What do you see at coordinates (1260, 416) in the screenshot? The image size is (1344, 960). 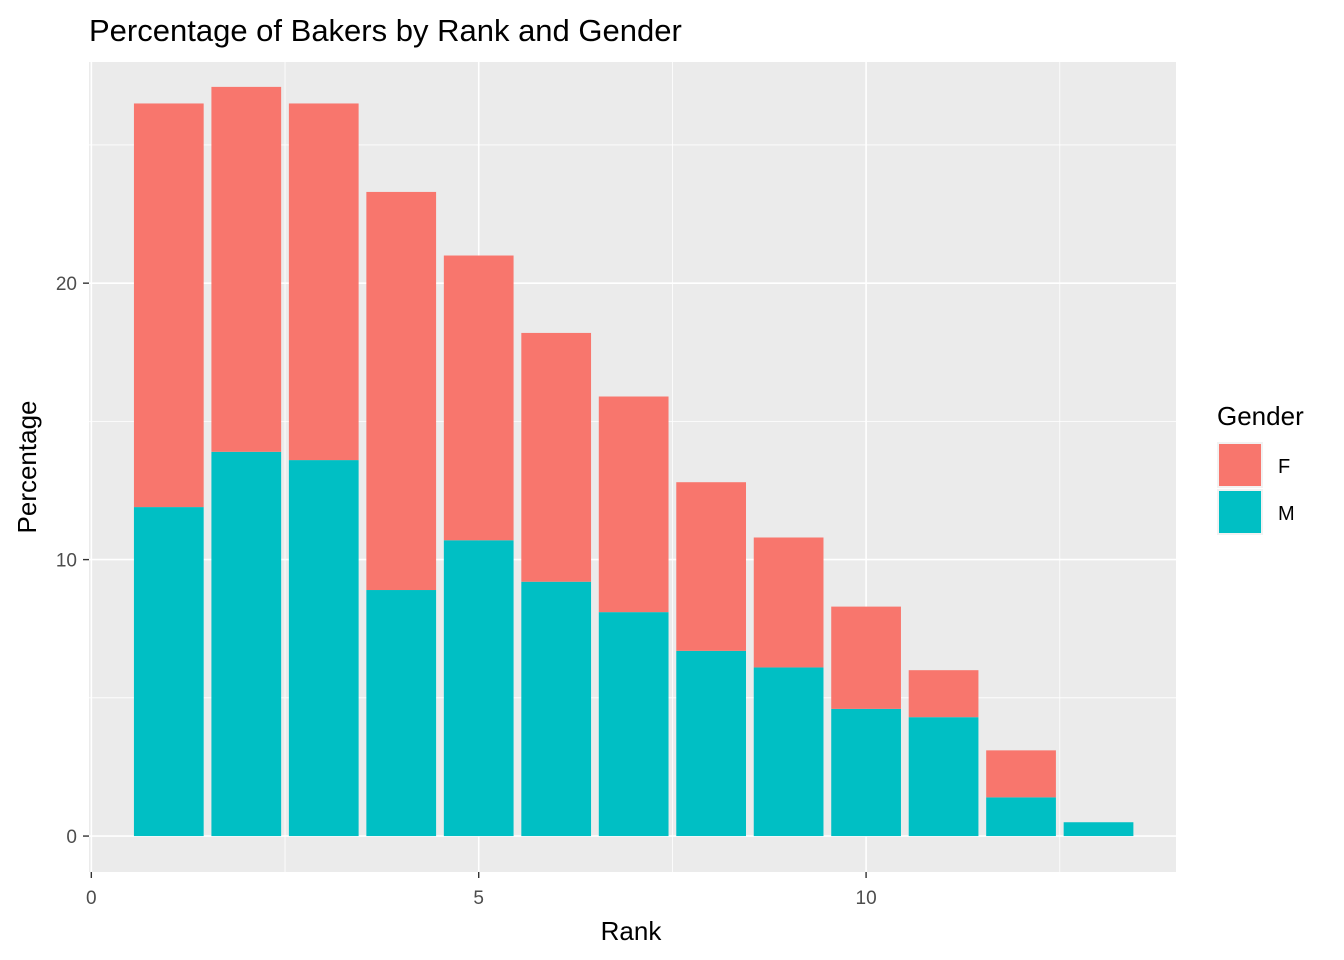 I see `legend-title: Gender` at bounding box center [1260, 416].